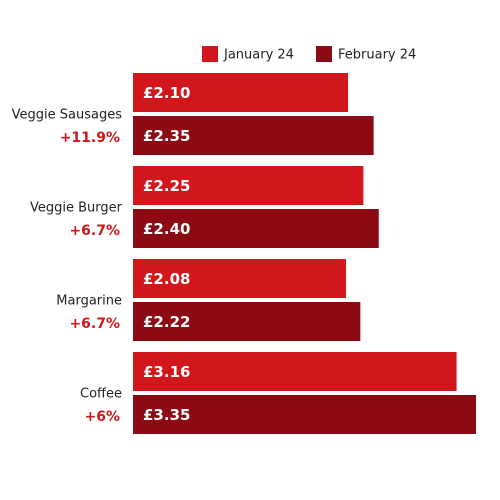 The image size is (500, 500). What do you see at coordinates (89, 301) in the screenshot?
I see `category-label: Margarine` at bounding box center [89, 301].